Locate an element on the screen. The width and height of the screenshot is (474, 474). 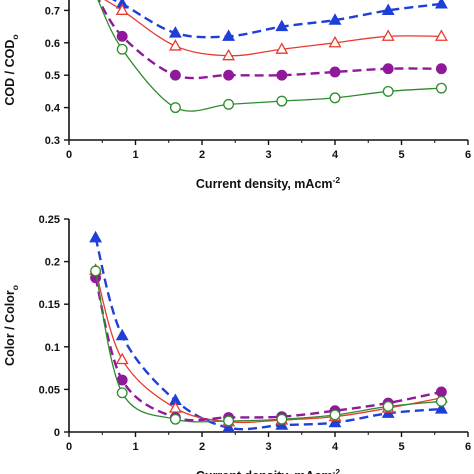
y-tick-label: 0.4 is located at coordinates (53, 109).